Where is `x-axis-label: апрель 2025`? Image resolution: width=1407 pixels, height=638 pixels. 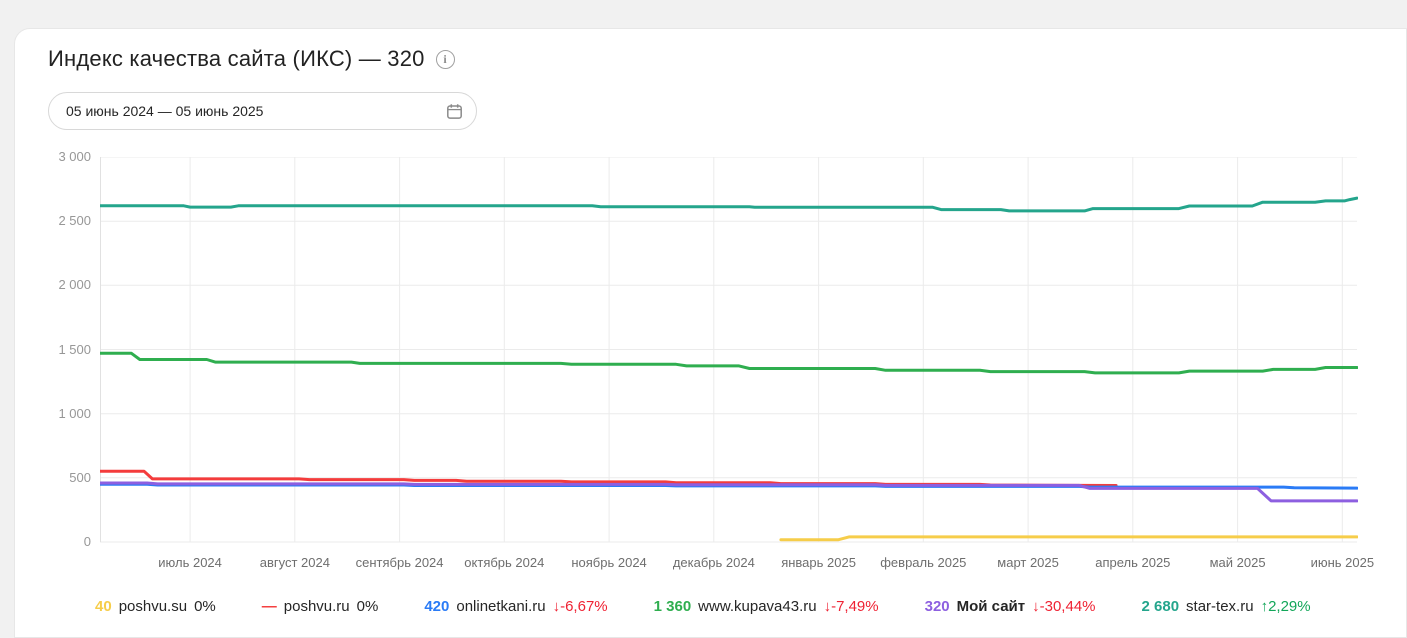
x-axis-label: апрель 2025 is located at coordinates (1133, 562).